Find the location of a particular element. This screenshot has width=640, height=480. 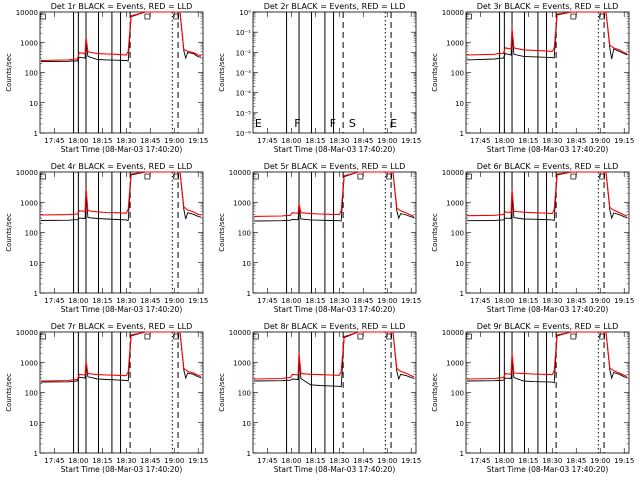

state-letter: E is located at coordinates (258, 123).